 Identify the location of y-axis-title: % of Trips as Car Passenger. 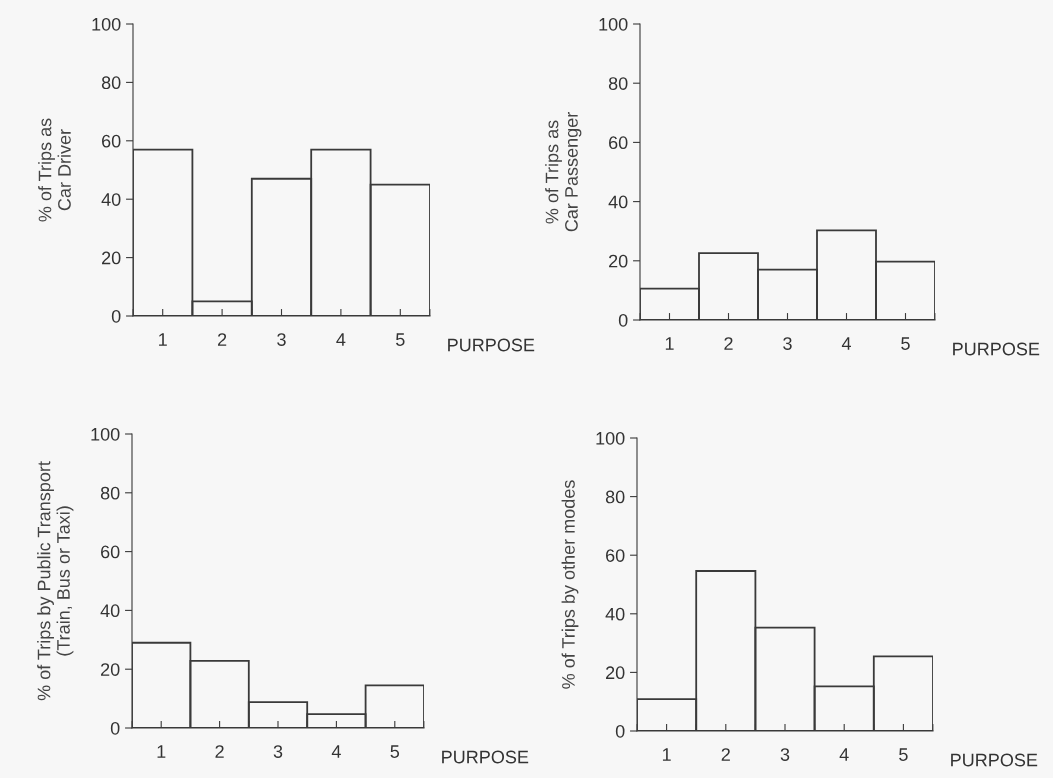
(563, 172).